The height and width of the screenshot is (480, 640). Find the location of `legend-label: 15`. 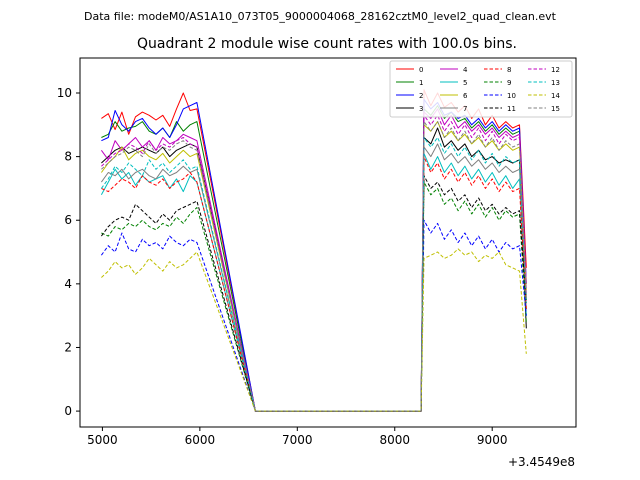

legend-label: 15 is located at coordinates (555, 109).